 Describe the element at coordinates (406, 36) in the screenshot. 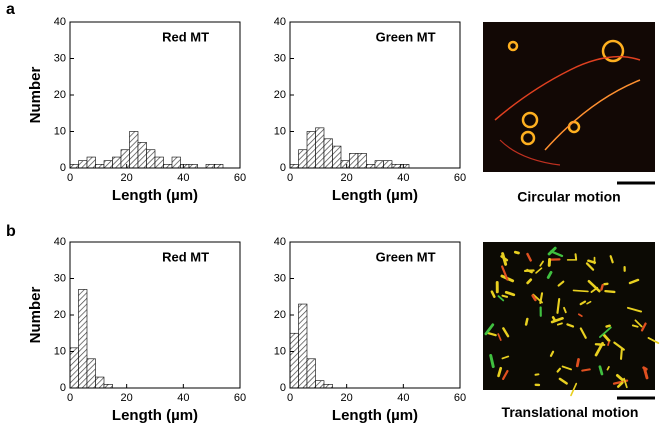

I see `chart-title: Green MT` at that location.